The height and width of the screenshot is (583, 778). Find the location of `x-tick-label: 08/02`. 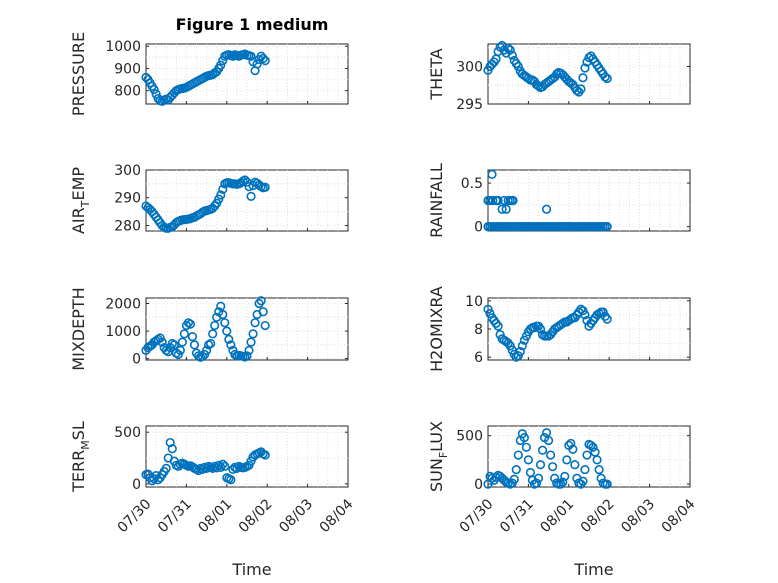

x-tick-label: 08/02 is located at coordinates (256, 516).